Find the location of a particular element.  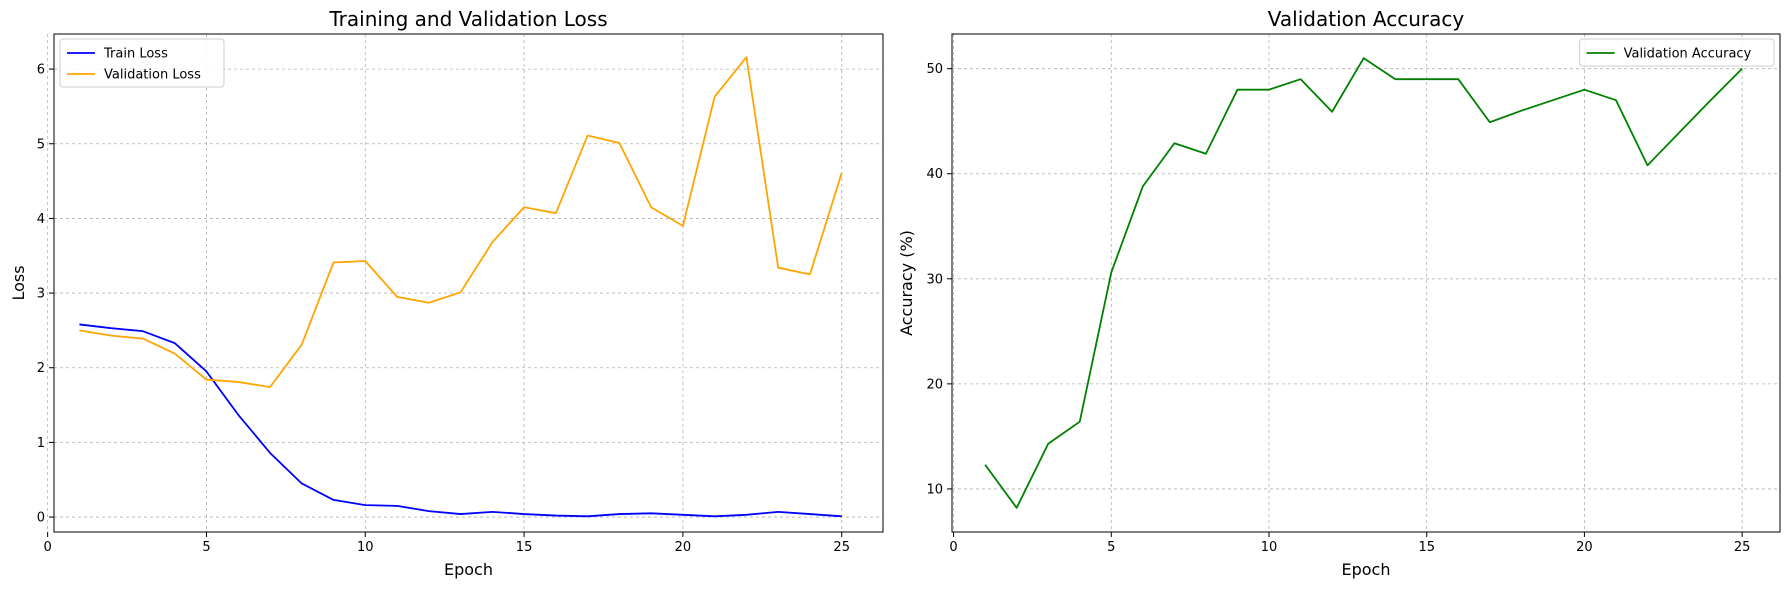

legend: Validation Accuracy is located at coordinates (1677, 52).